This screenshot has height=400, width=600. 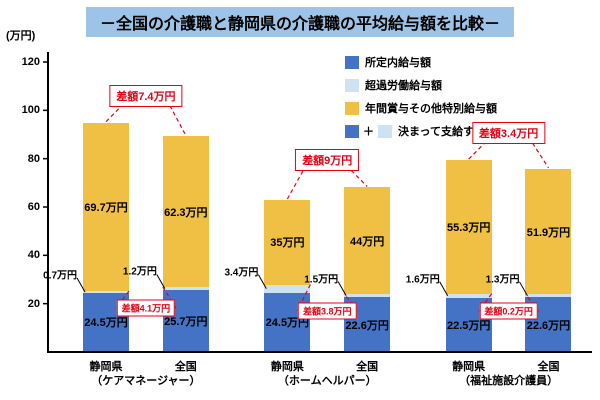 I want to click on x-axis-sublabel: （ケアマネージャー）, so click(x=146, y=381).